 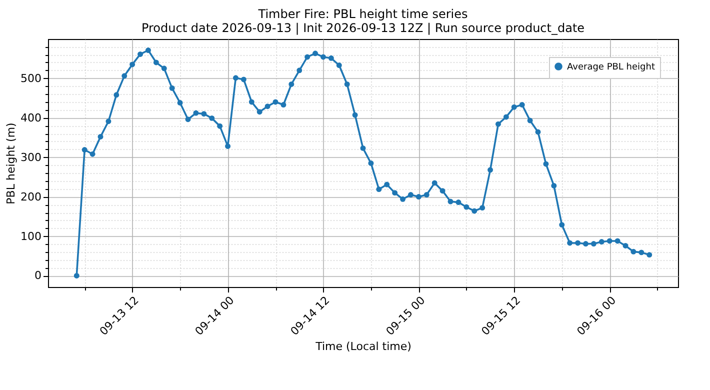 What do you see at coordinates (31, 78) in the screenshot?
I see `y-tick-label: 500` at bounding box center [31, 78].